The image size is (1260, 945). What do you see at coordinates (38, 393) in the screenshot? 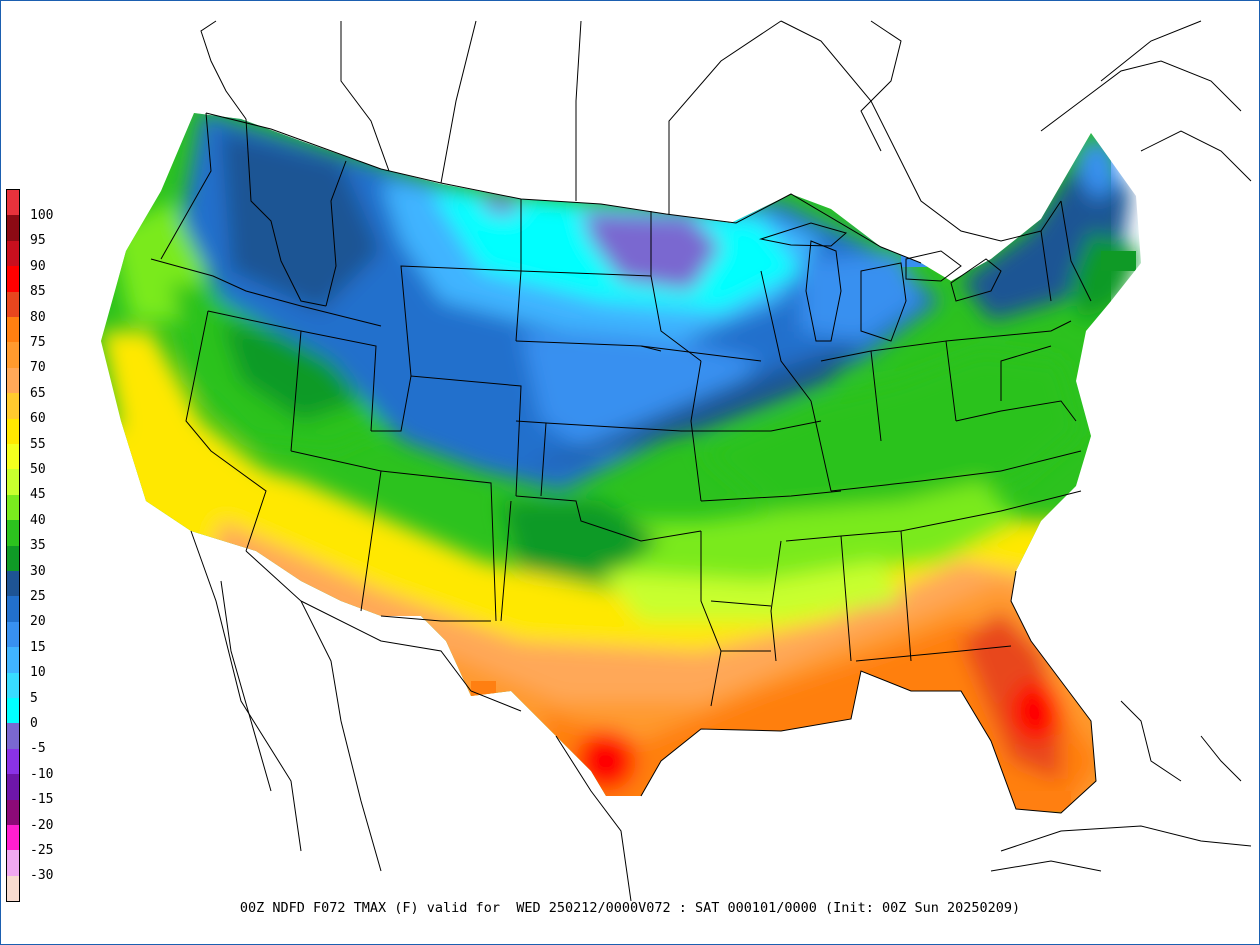
I see `legend-label: 65` at bounding box center [38, 393].